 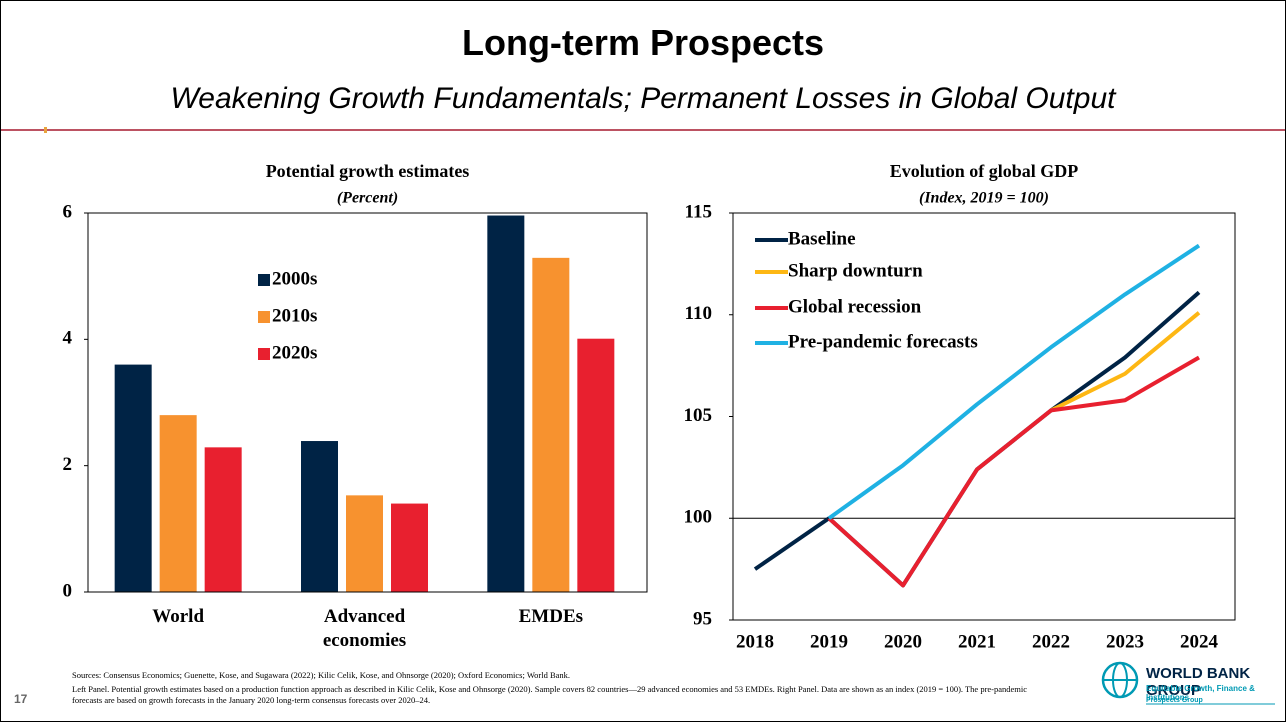 I want to click on y-tick-label: 110, so click(x=698, y=313).